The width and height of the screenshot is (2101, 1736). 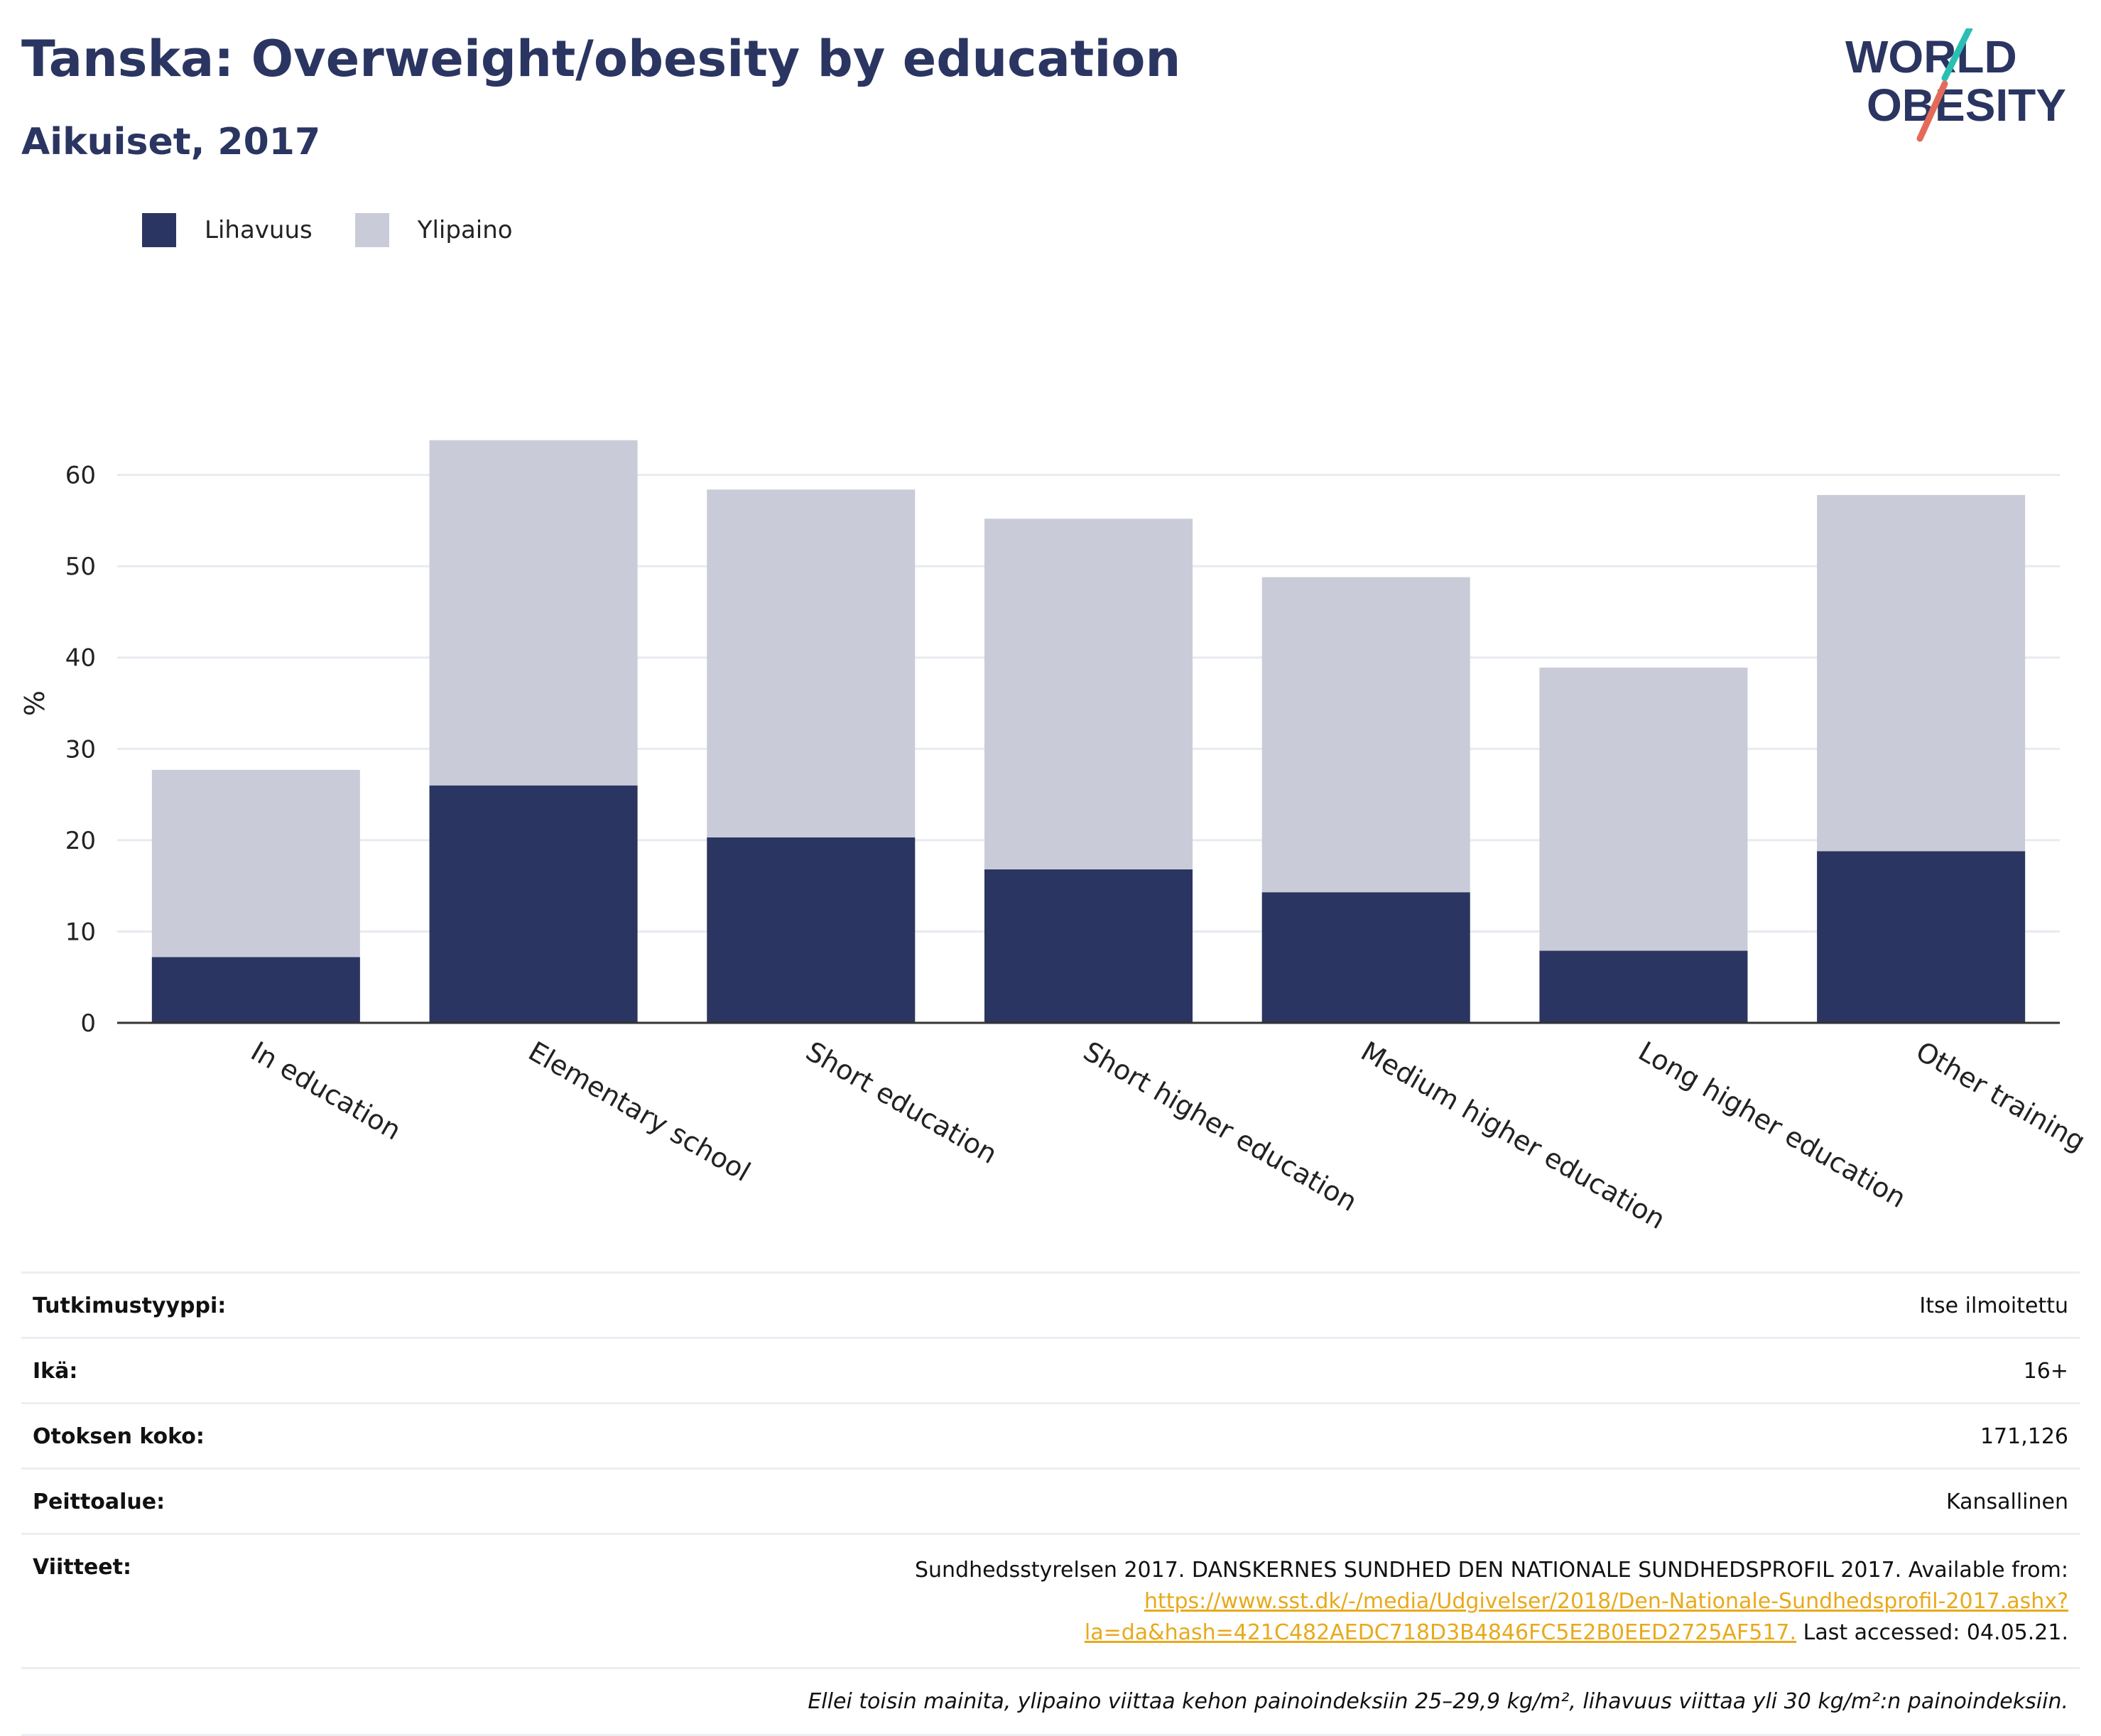 I want to click on legend-item-lihavuus: Lihavuus, so click(x=228, y=230).